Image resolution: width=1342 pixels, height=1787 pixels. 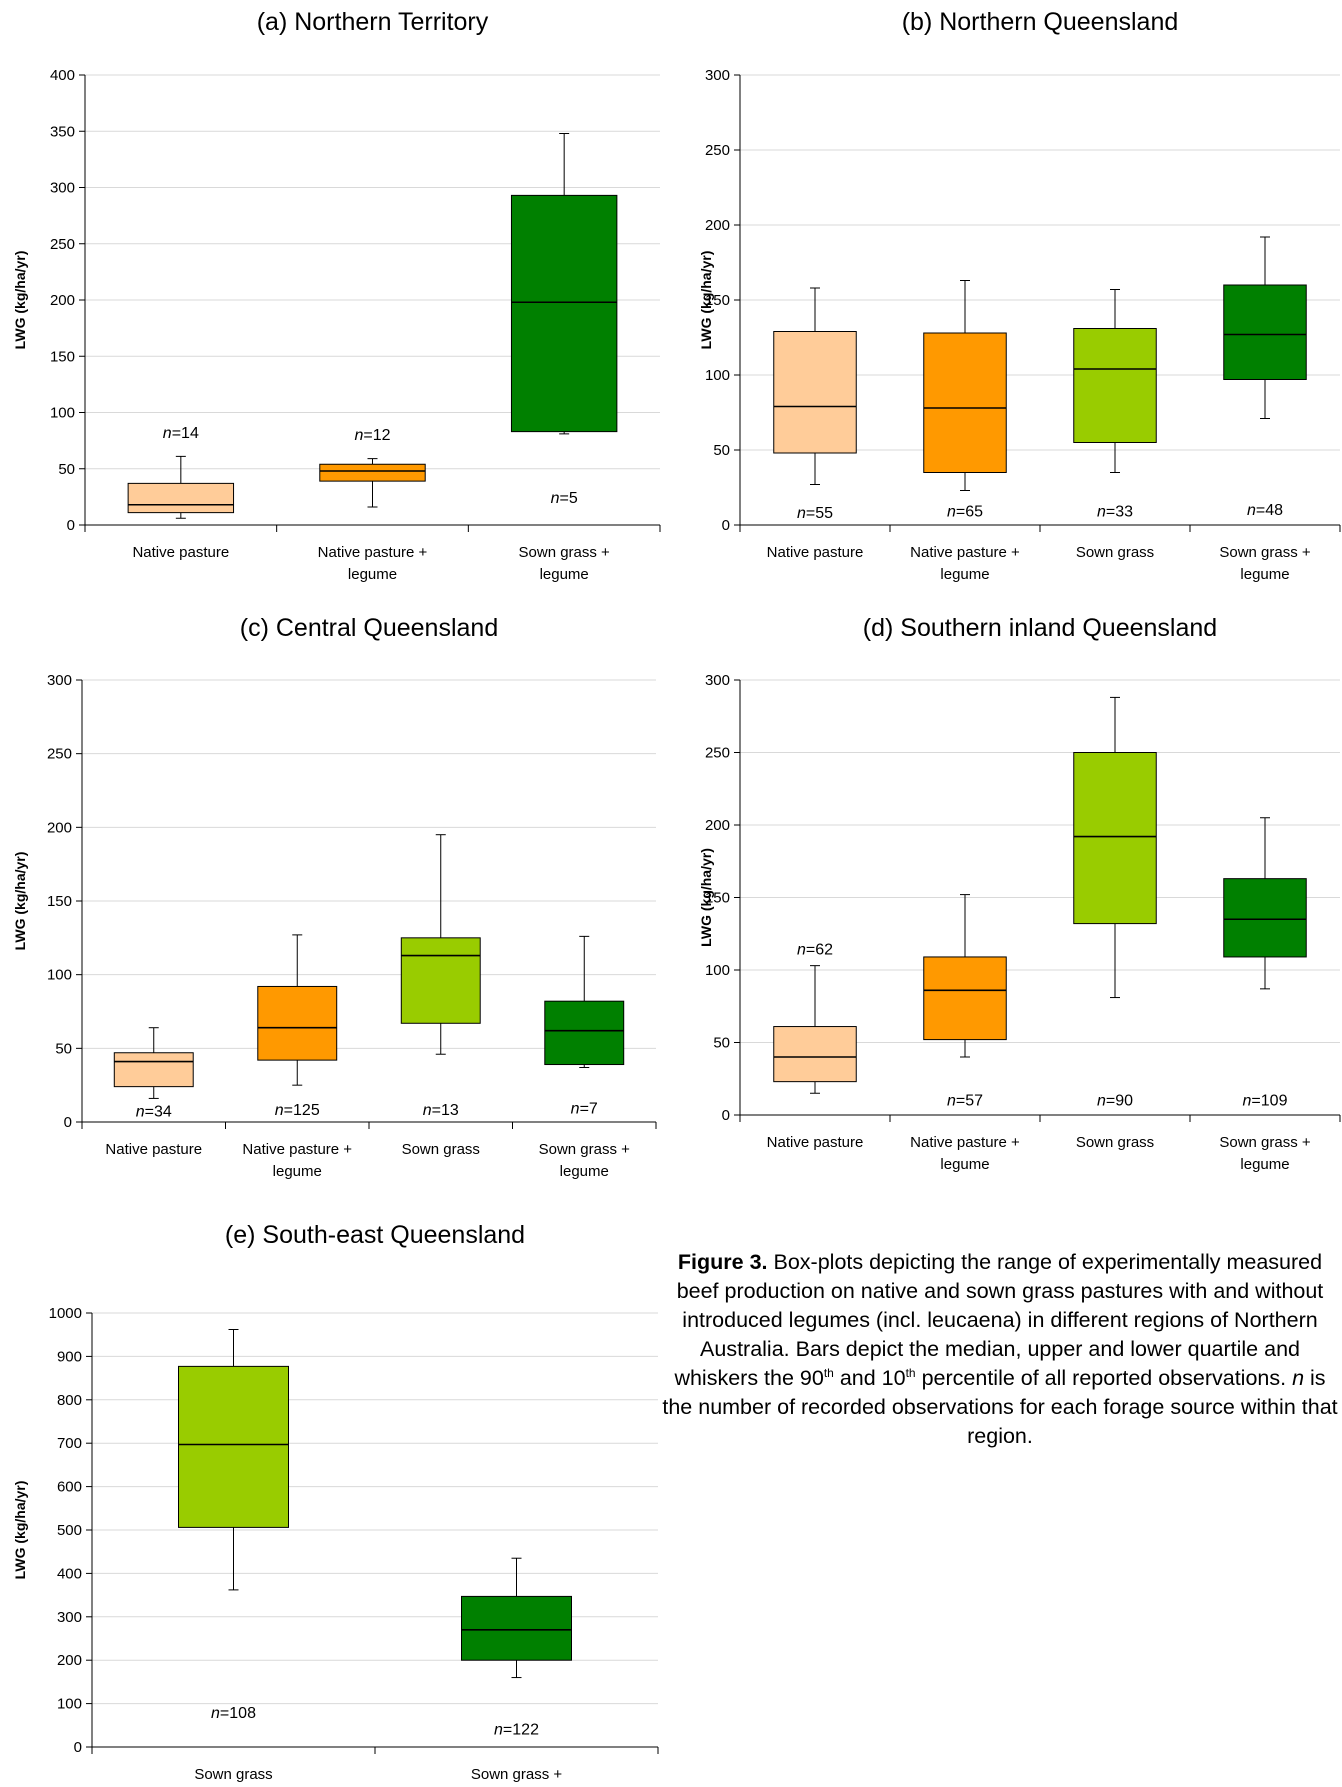 I want to click on n-label-value: =14, so click(x=185, y=433).